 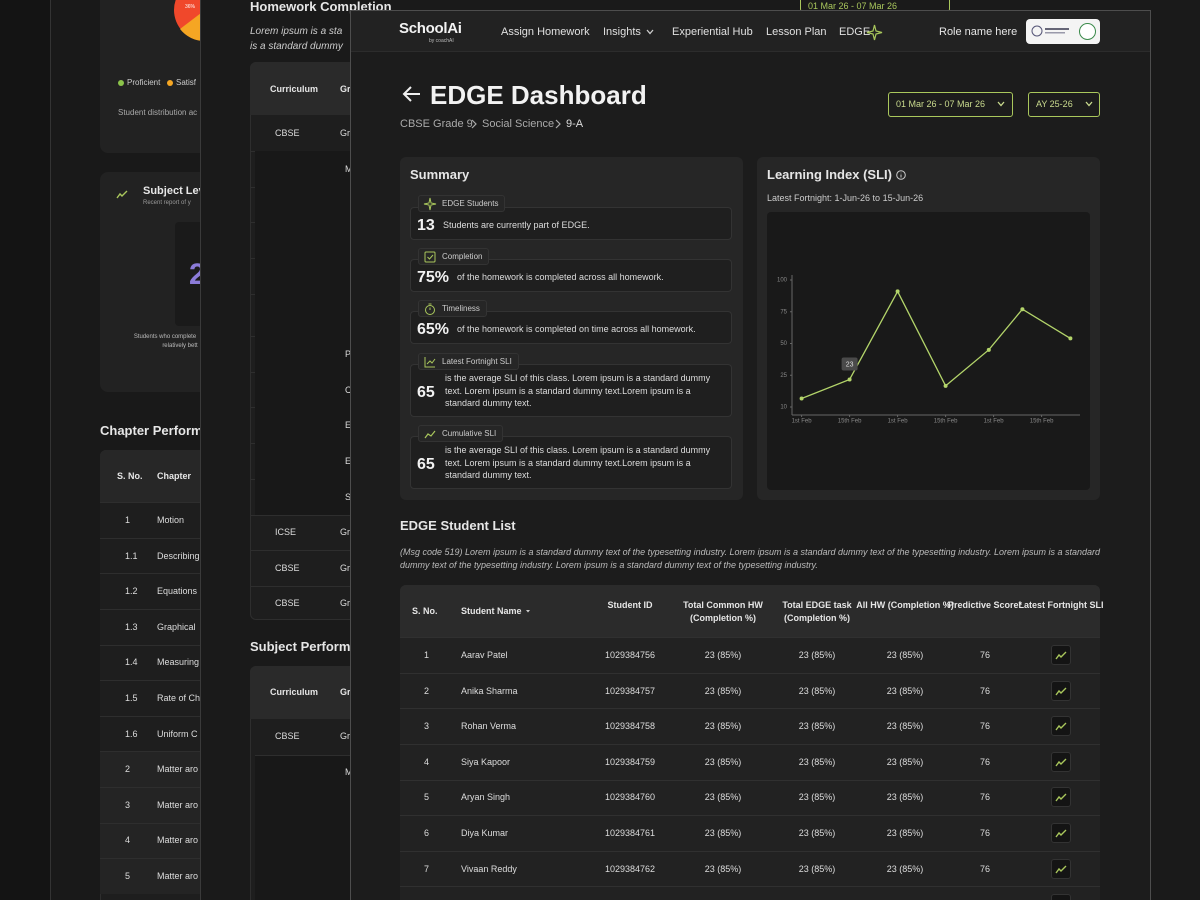 I want to click on summary-value: 65, so click(x=426, y=392).